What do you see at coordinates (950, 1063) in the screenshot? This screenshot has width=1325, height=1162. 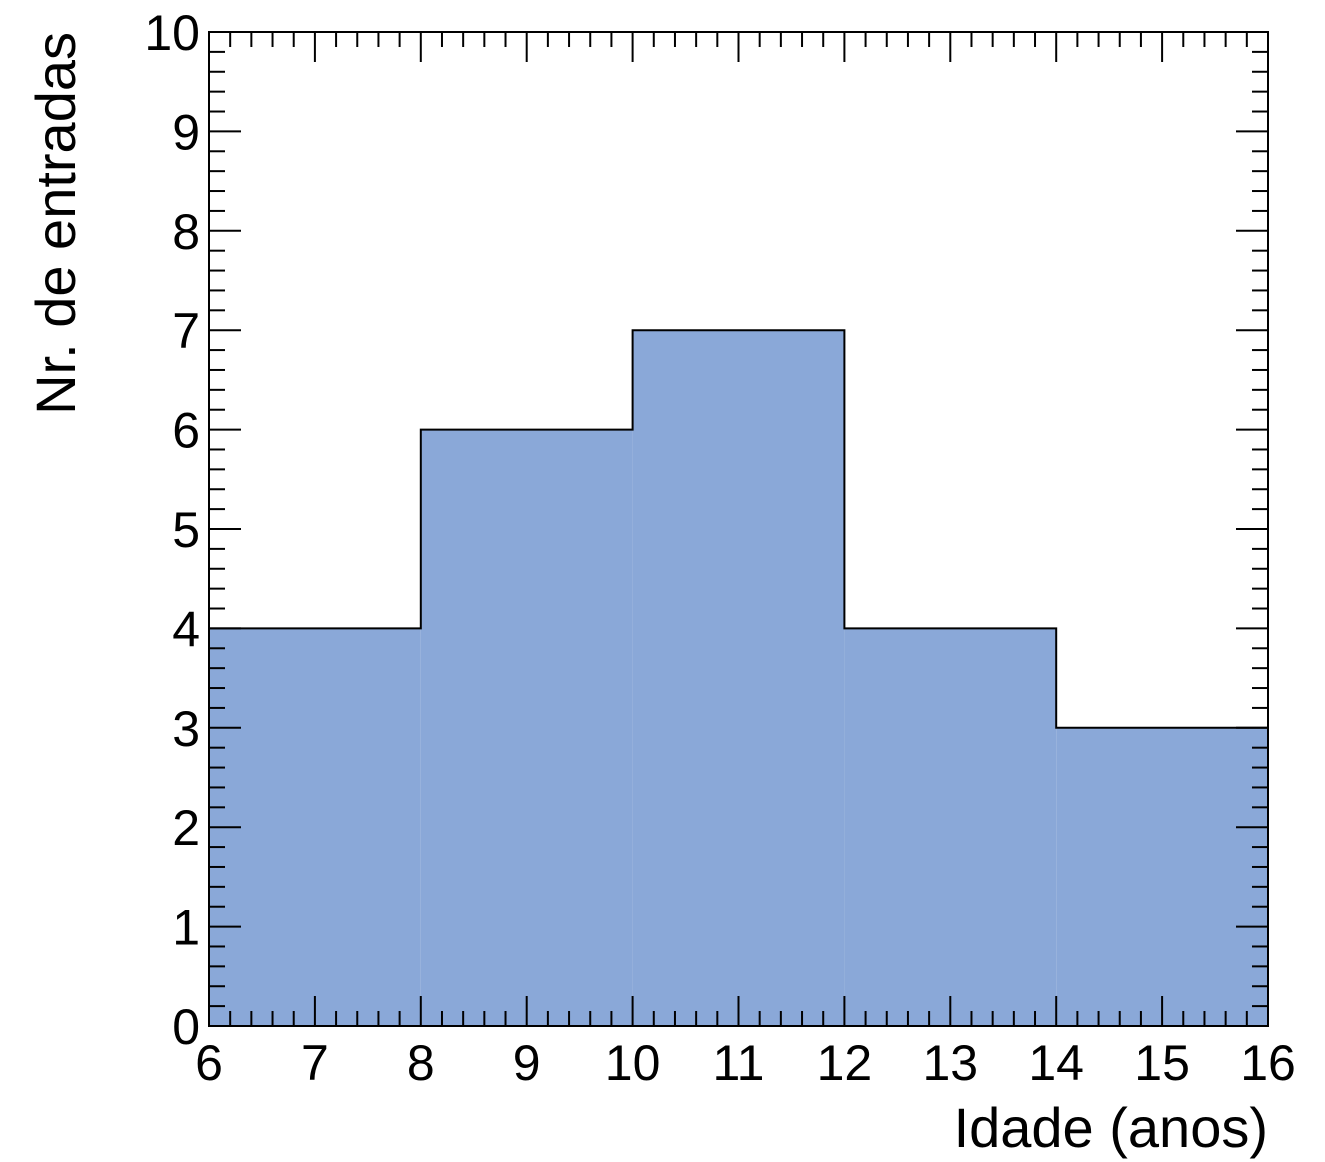 I see `x-tick-label: 13` at bounding box center [950, 1063].